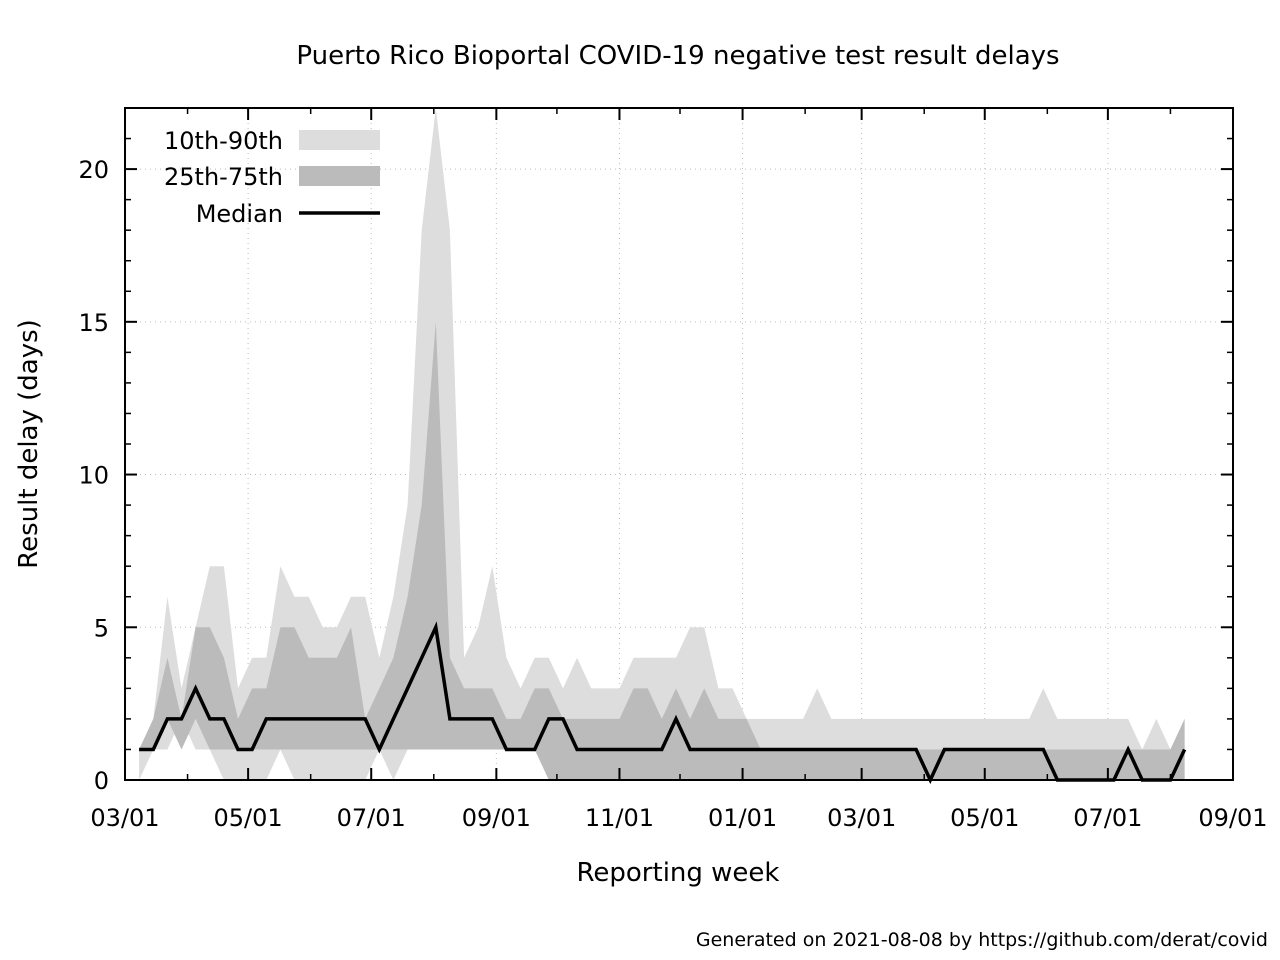 This screenshot has height=960, width=1280. What do you see at coordinates (29, 444) in the screenshot?
I see `y-axis-label: Result delay (days)` at bounding box center [29, 444].